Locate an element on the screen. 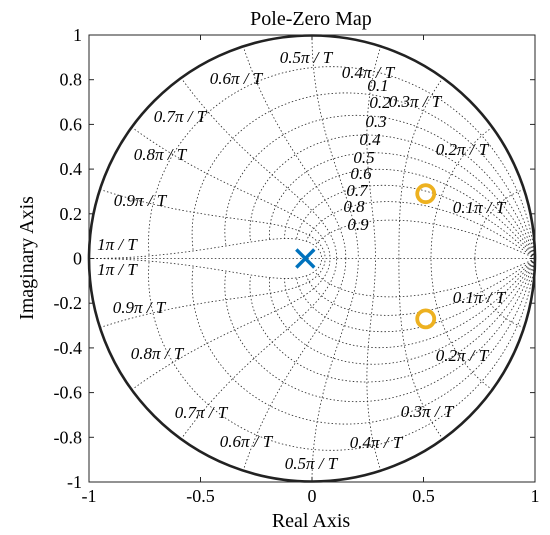 This screenshot has height=535, width=550. y-tick-label: 1 is located at coordinates (77, 35).